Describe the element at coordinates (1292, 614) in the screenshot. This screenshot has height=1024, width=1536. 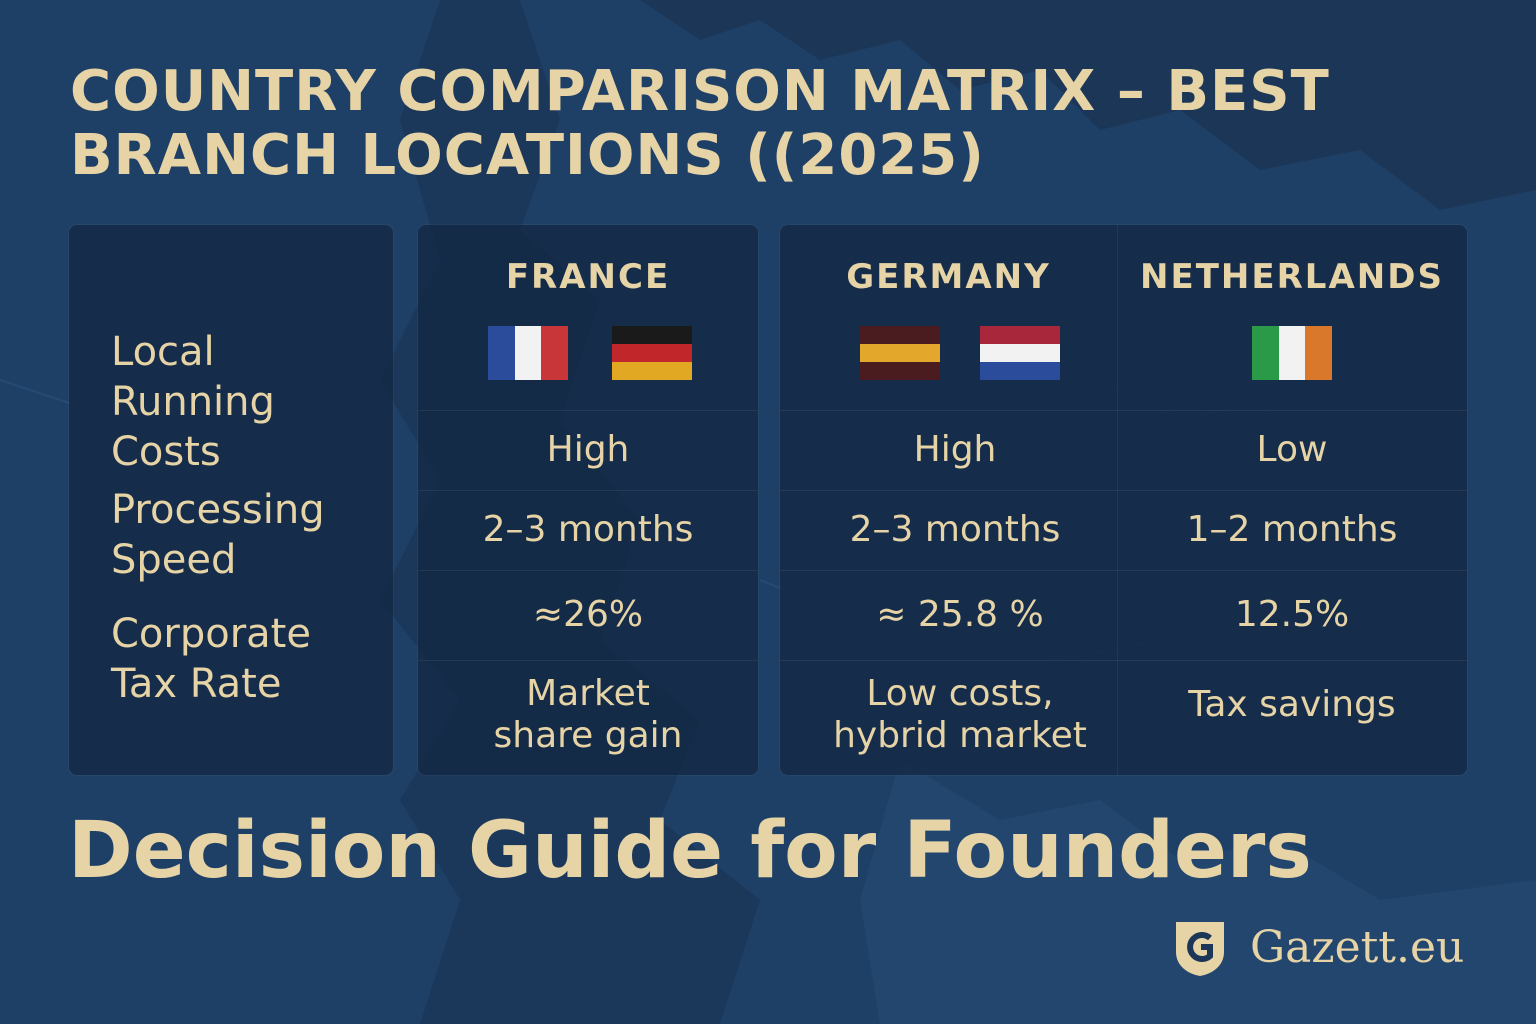
I see `cell-corporate-tax: 12.5%` at that location.